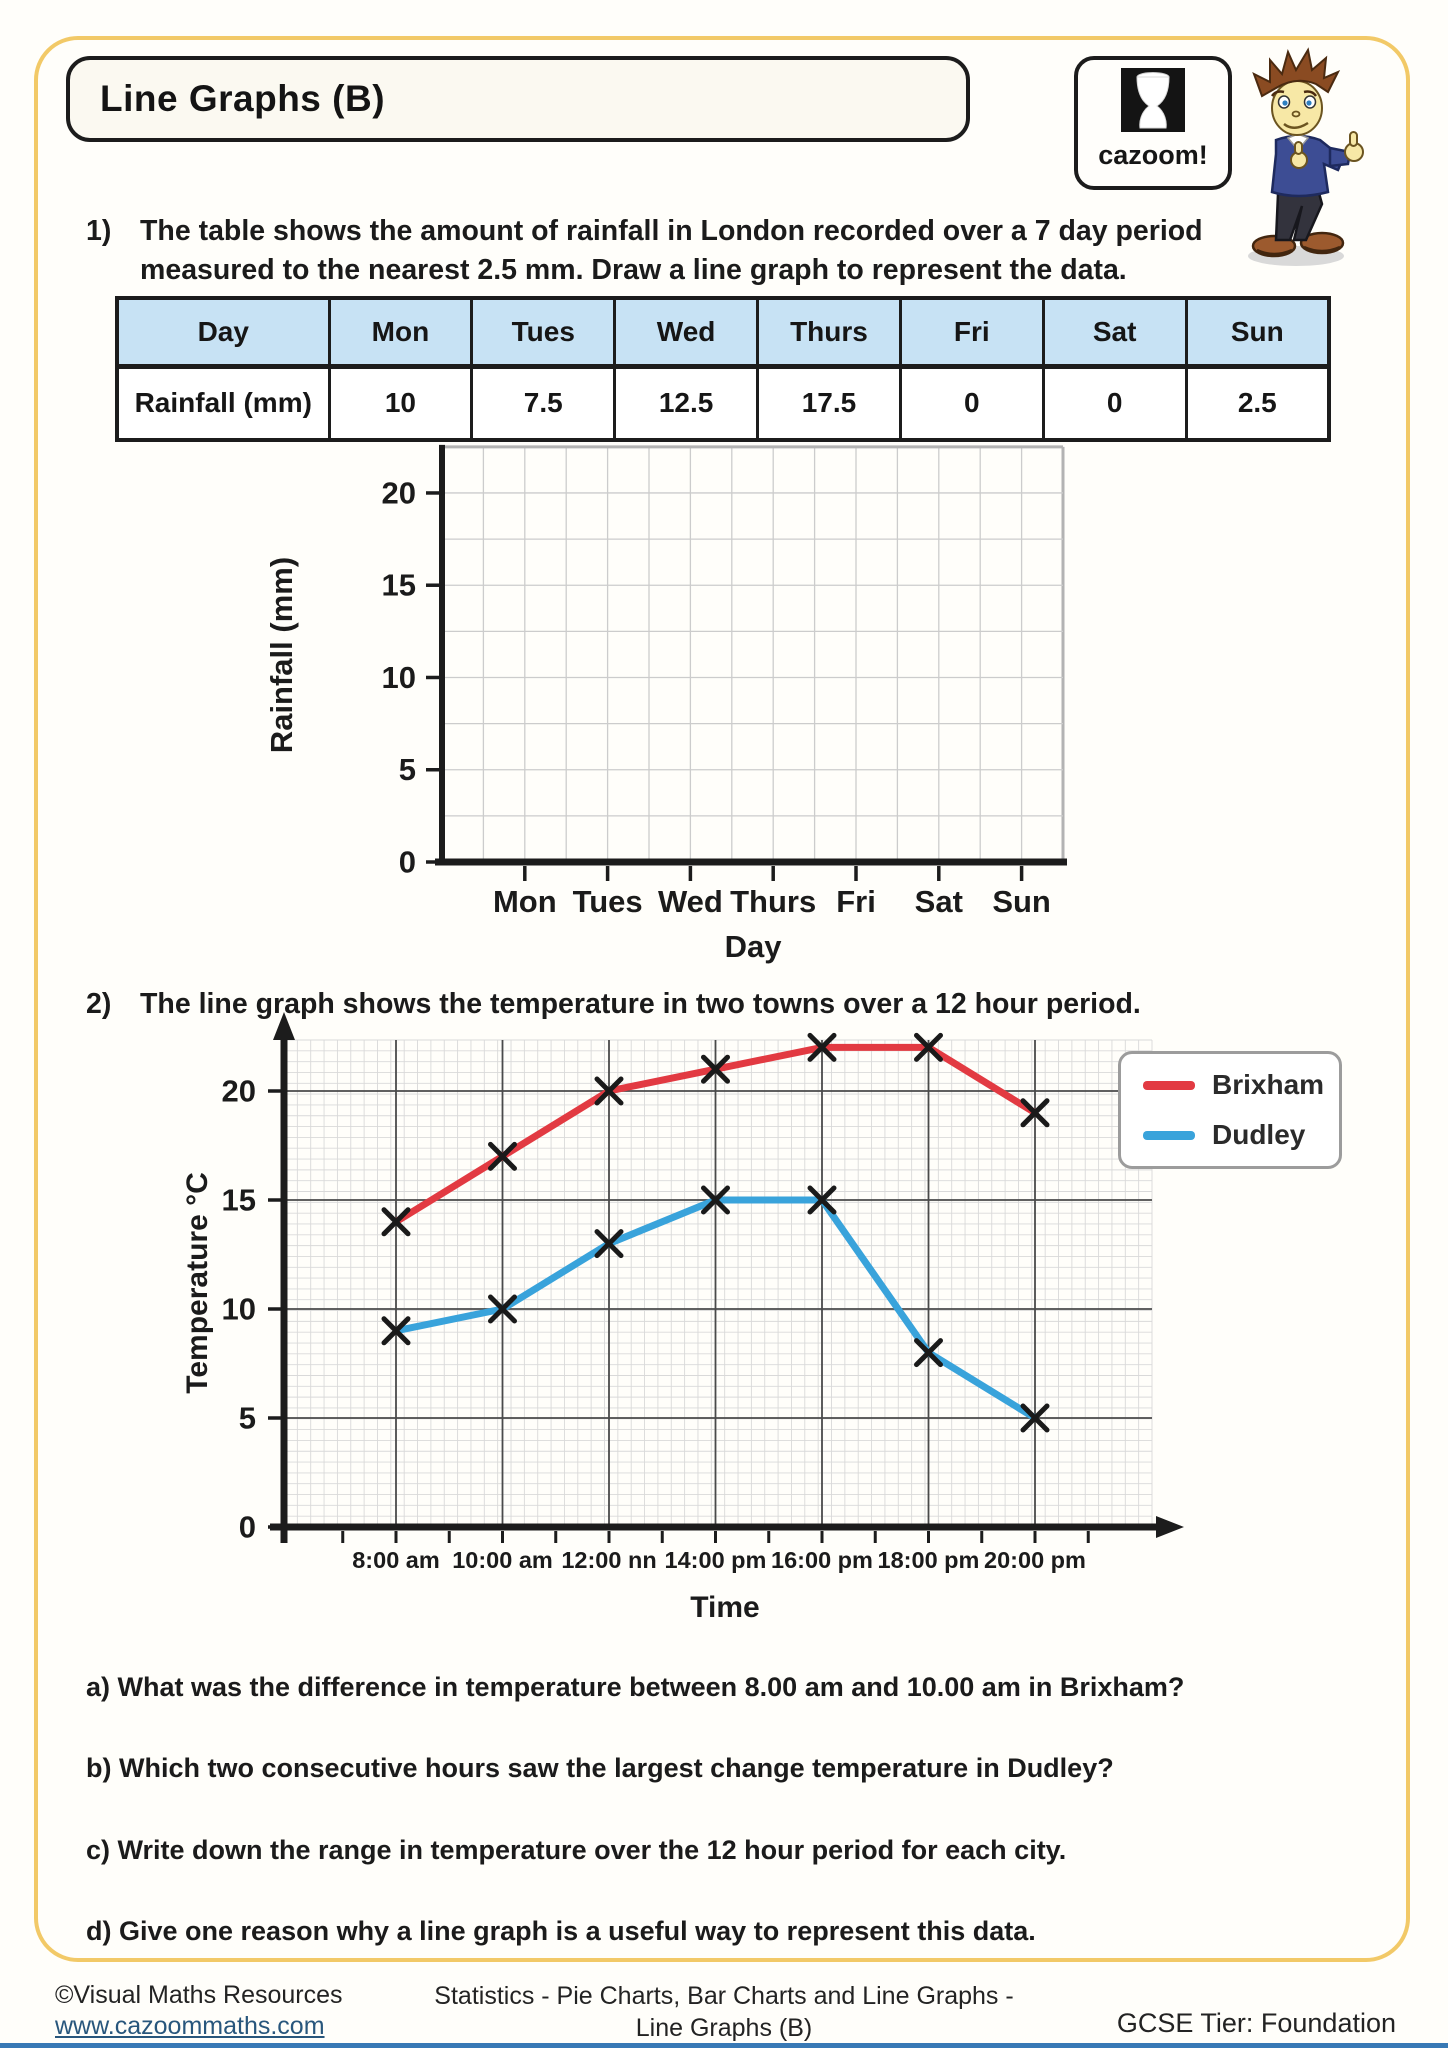 This screenshot has width=1448, height=2048. I want to click on x-tick-label: Thurs, so click(773, 901).